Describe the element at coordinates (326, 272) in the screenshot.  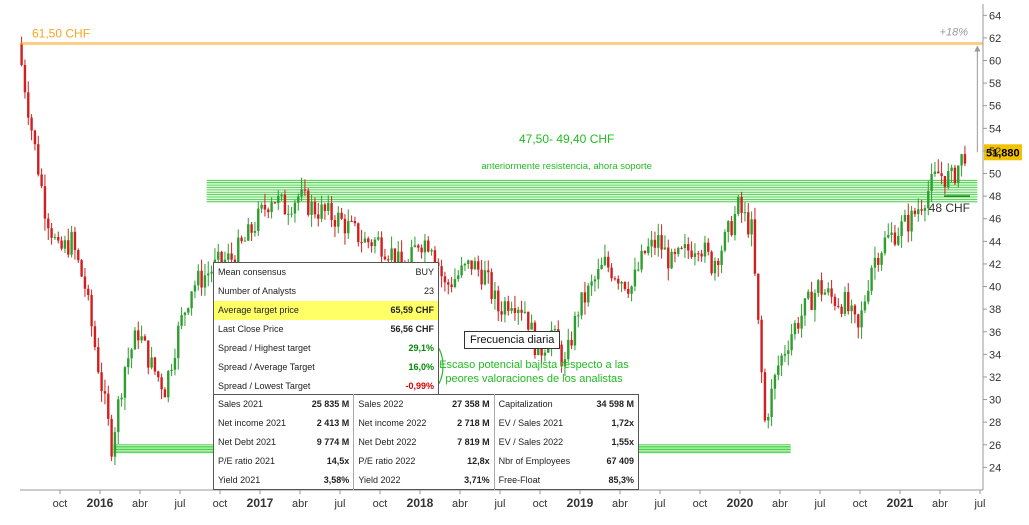
I see `consensus-row: Mean consensus BUY` at that location.